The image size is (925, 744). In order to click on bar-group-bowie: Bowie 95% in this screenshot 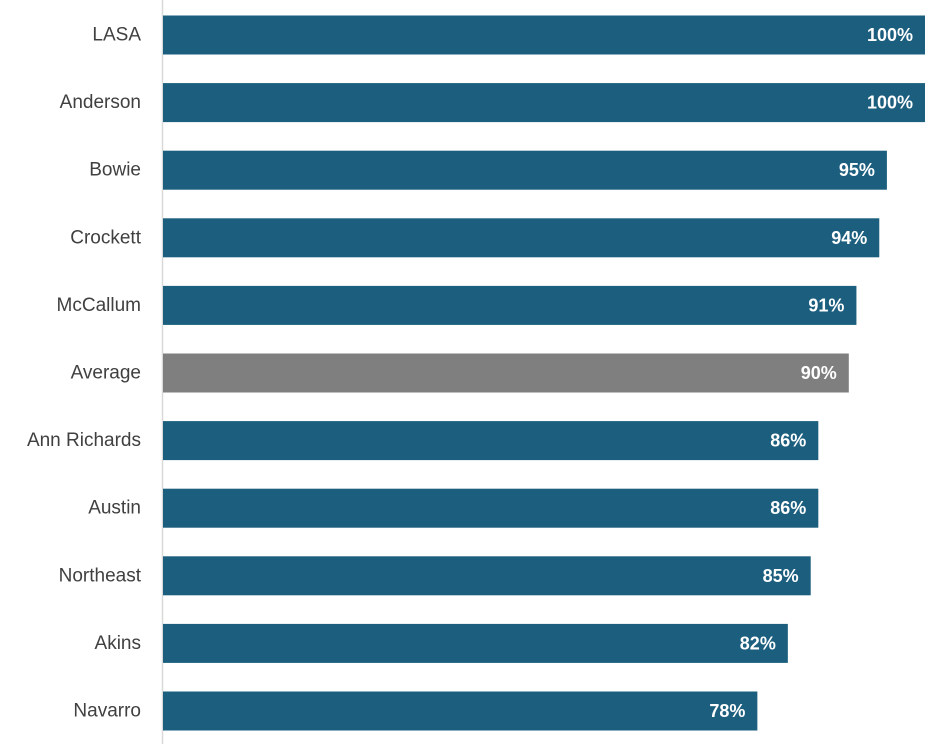, I will do `click(488, 170)`.